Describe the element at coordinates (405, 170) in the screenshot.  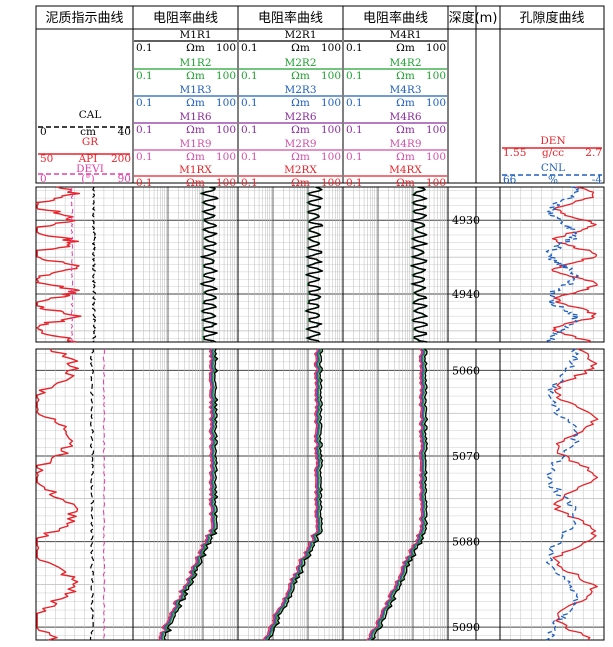
I see `curve-name-m4rx: M4RX` at that location.